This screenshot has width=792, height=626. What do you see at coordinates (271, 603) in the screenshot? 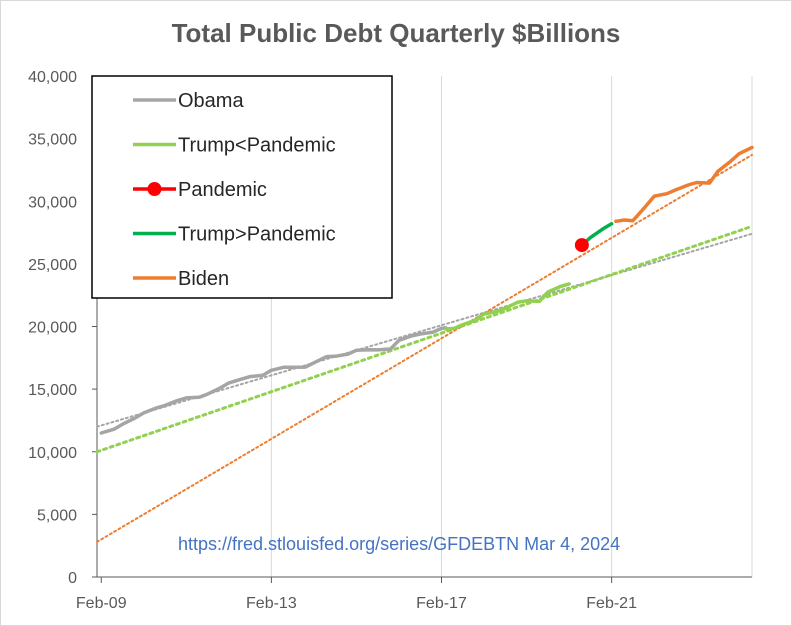
I see `x-tick-label: Feb-13` at bounding box center [271, 603].